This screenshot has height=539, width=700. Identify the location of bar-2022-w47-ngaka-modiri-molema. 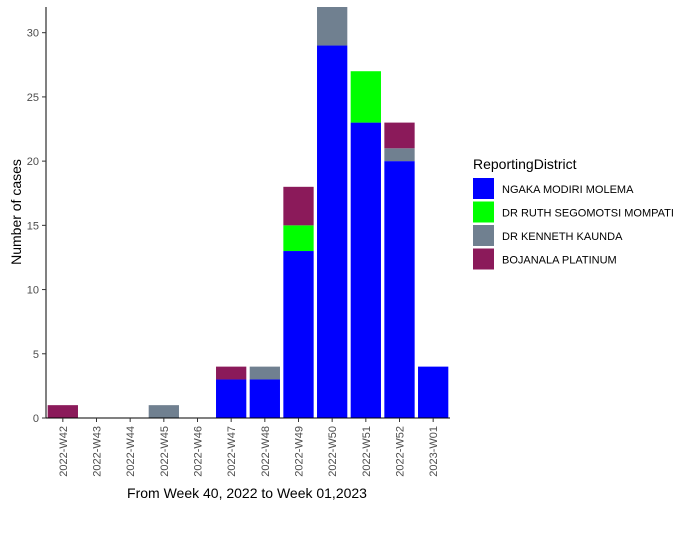
(231, 398).